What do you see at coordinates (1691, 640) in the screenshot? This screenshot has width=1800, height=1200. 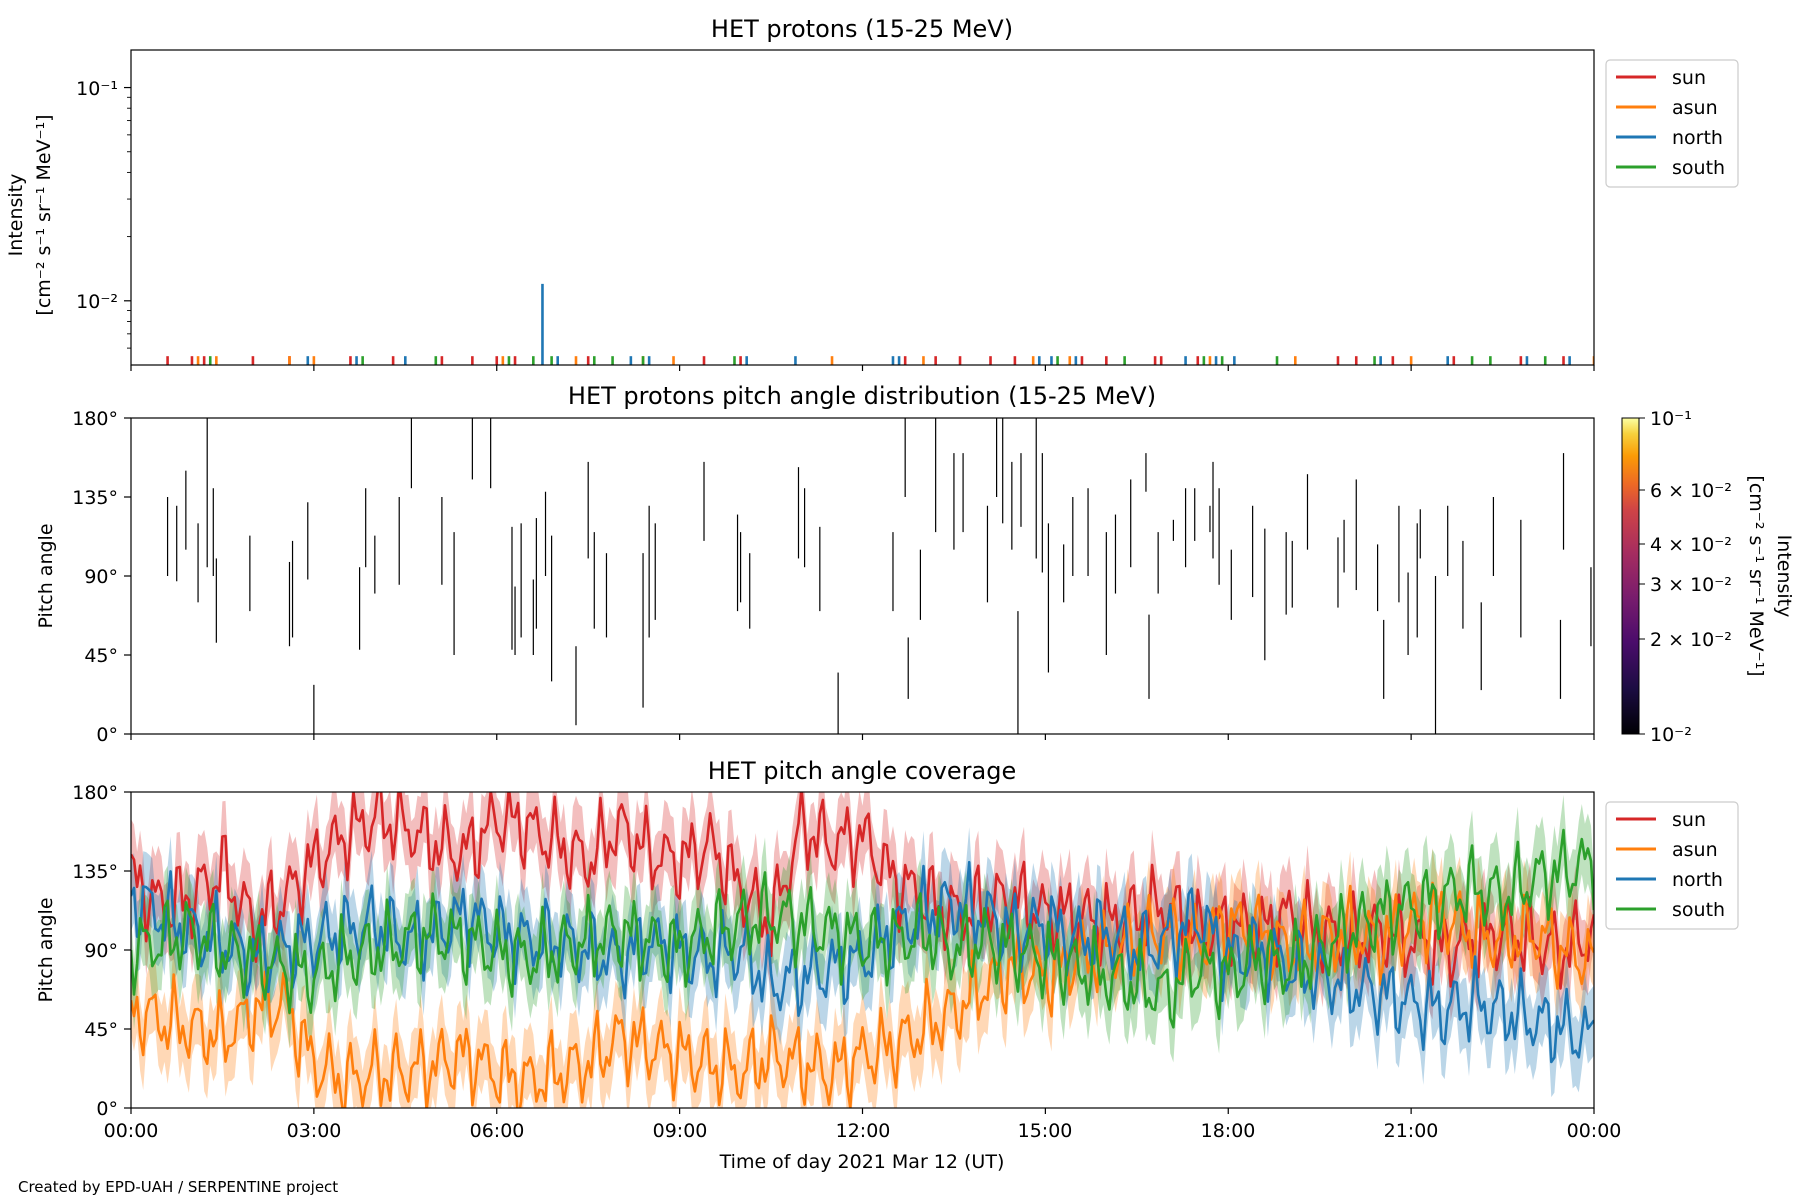 I see `colorbar-tick-2e-2: 2 × 10⁻²` at bounding box center [1691, 640].